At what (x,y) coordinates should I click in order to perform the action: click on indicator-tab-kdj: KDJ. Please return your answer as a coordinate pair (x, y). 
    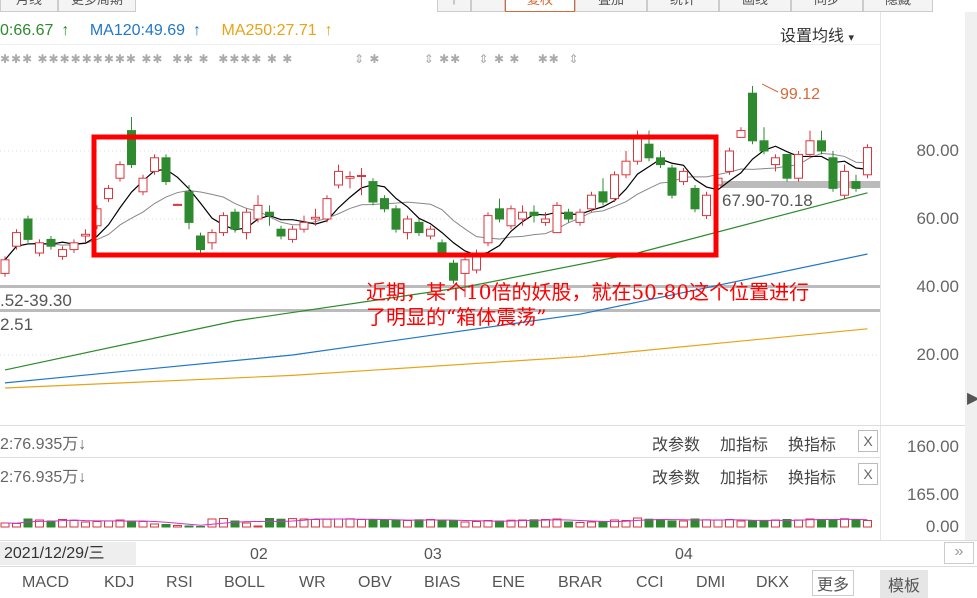
    Looking at the image, I should click on (119, 582).